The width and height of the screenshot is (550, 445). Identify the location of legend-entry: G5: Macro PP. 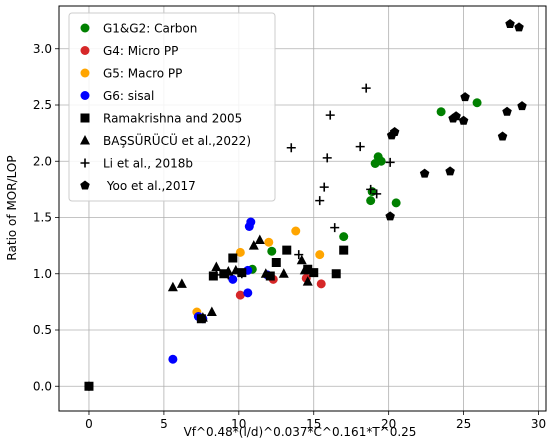
(131, 74).